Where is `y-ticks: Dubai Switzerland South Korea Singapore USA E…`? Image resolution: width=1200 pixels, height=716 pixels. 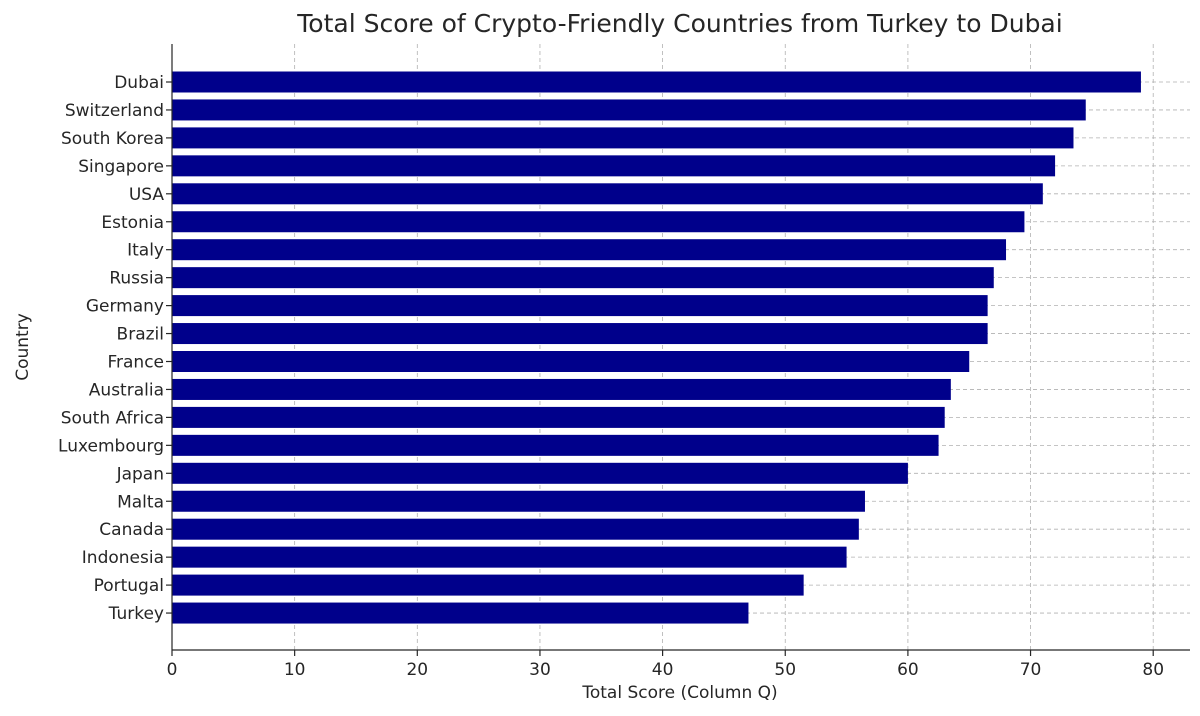
y-ticks: Dubai Switzerland South Korea Singapore USA E… is located at coordinates (115, 348).